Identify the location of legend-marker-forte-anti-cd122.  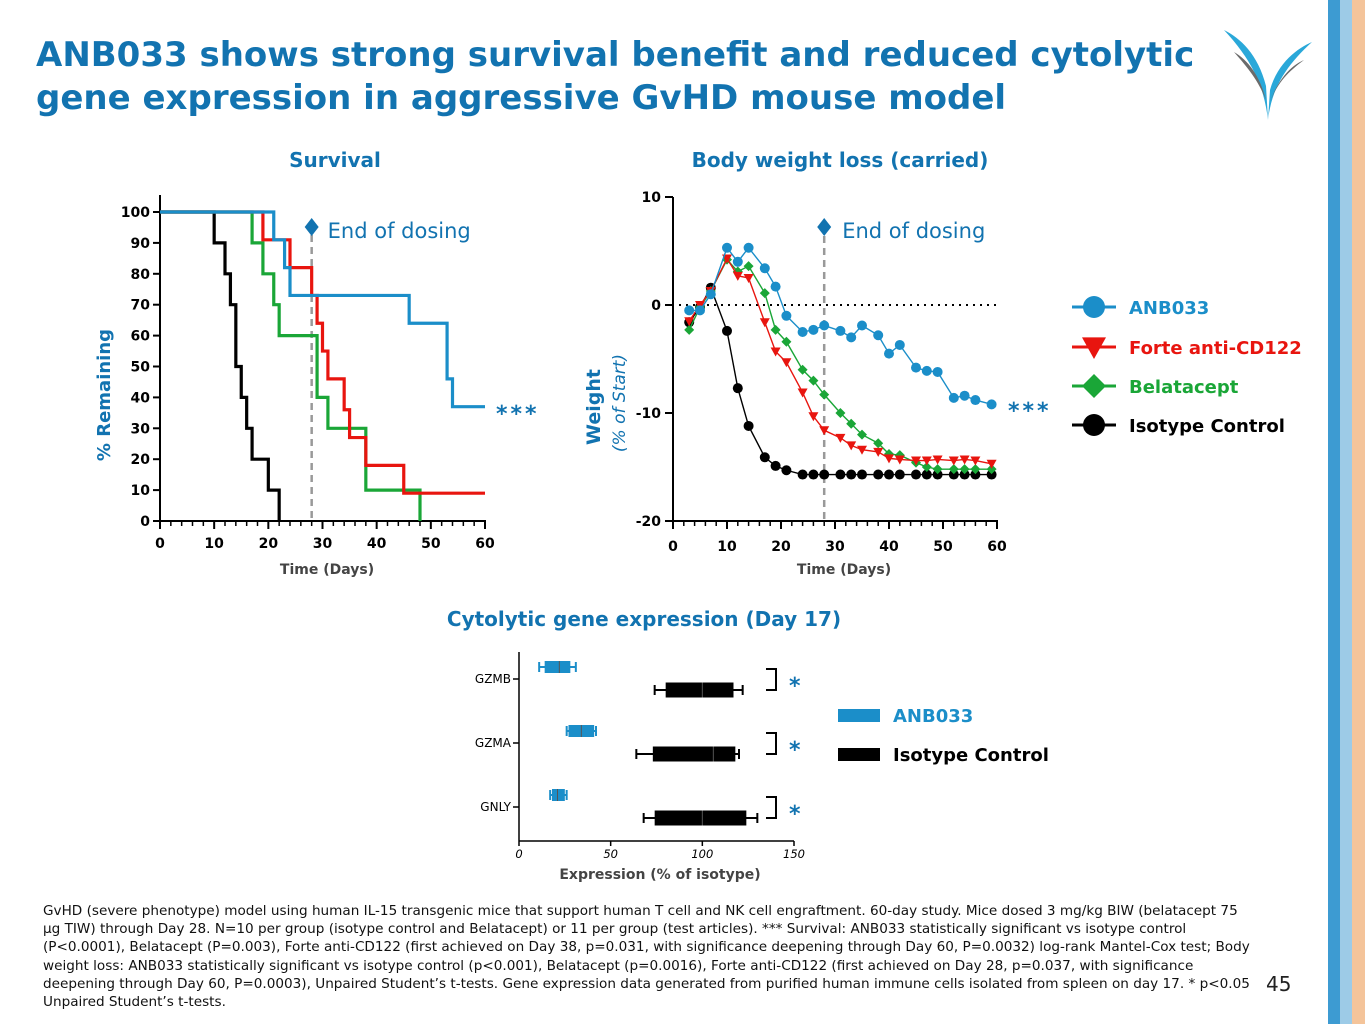
(1094, 348).